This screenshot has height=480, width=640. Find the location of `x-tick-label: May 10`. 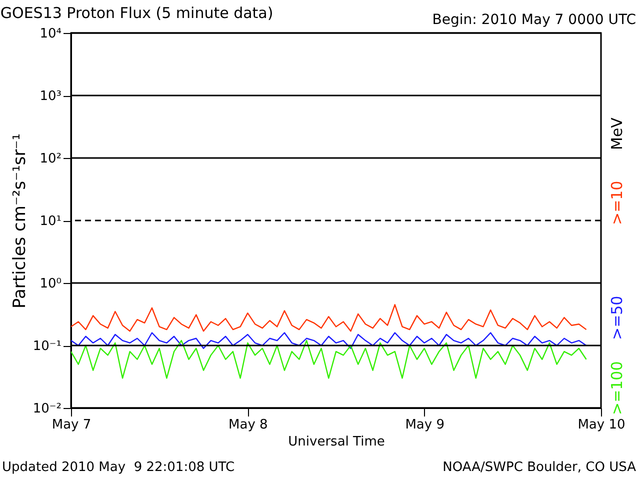

x-tick-label: May 10 is located at coordinates (602, 425).